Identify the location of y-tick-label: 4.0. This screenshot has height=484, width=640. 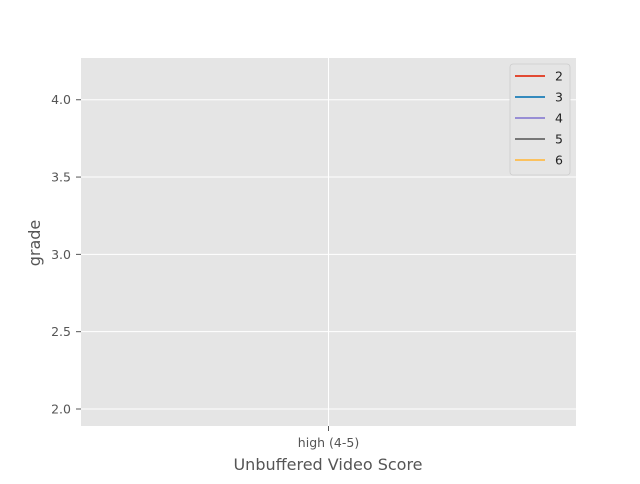
(61, 99).